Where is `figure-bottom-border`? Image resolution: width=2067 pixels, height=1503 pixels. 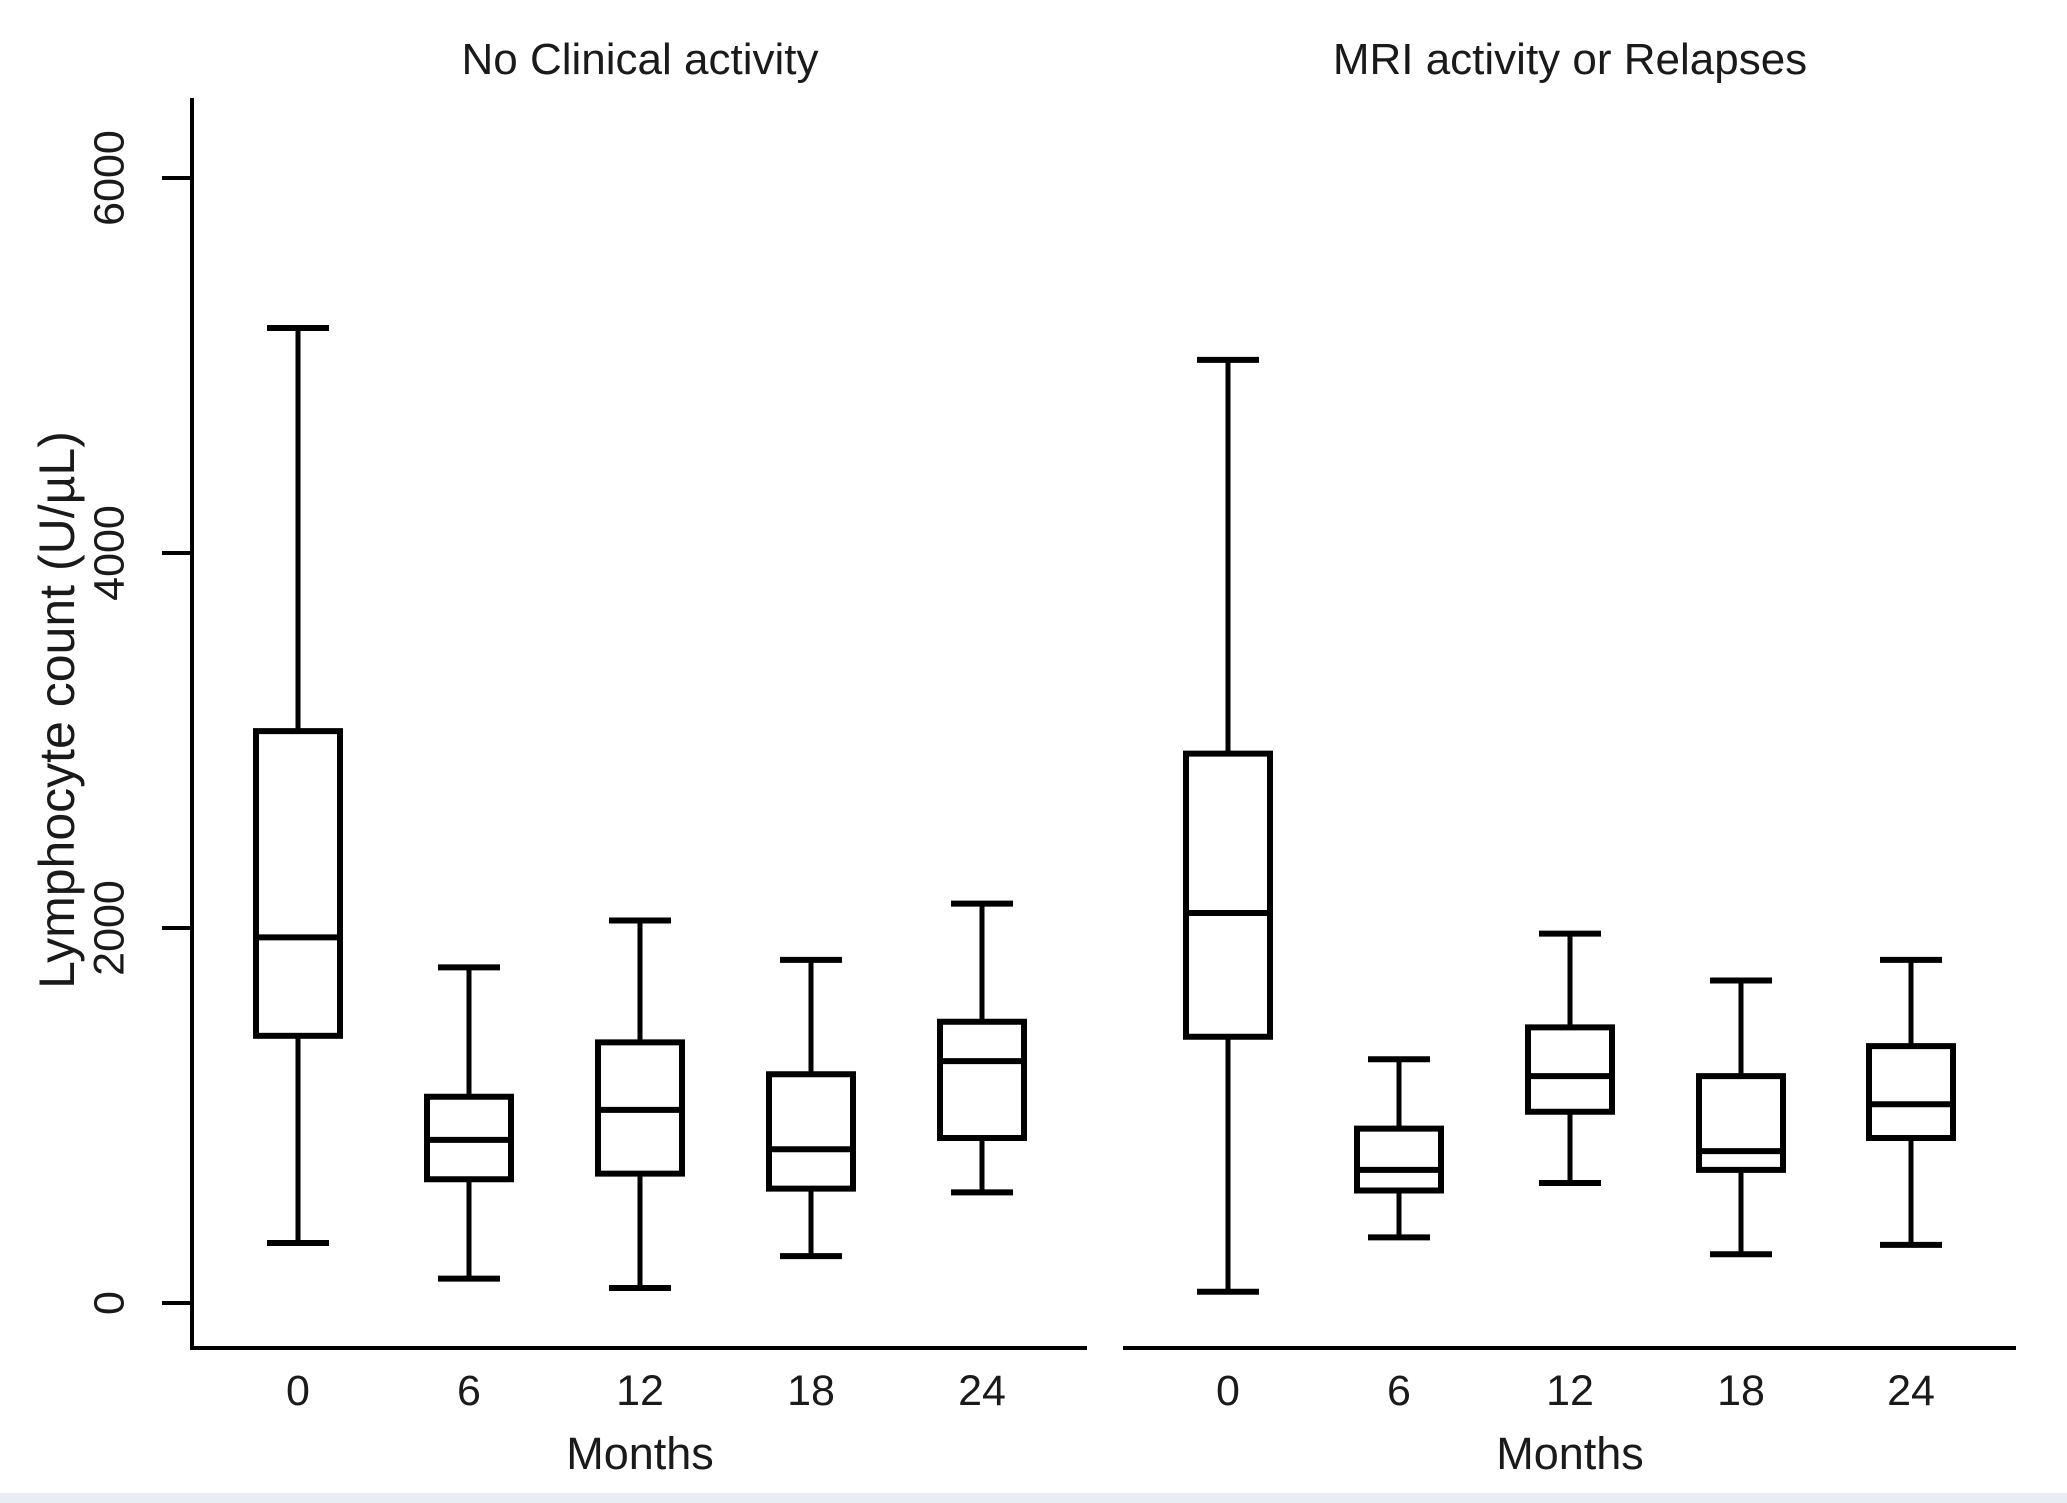
figure-bottom-border is located at coordinates (1033, 1498).